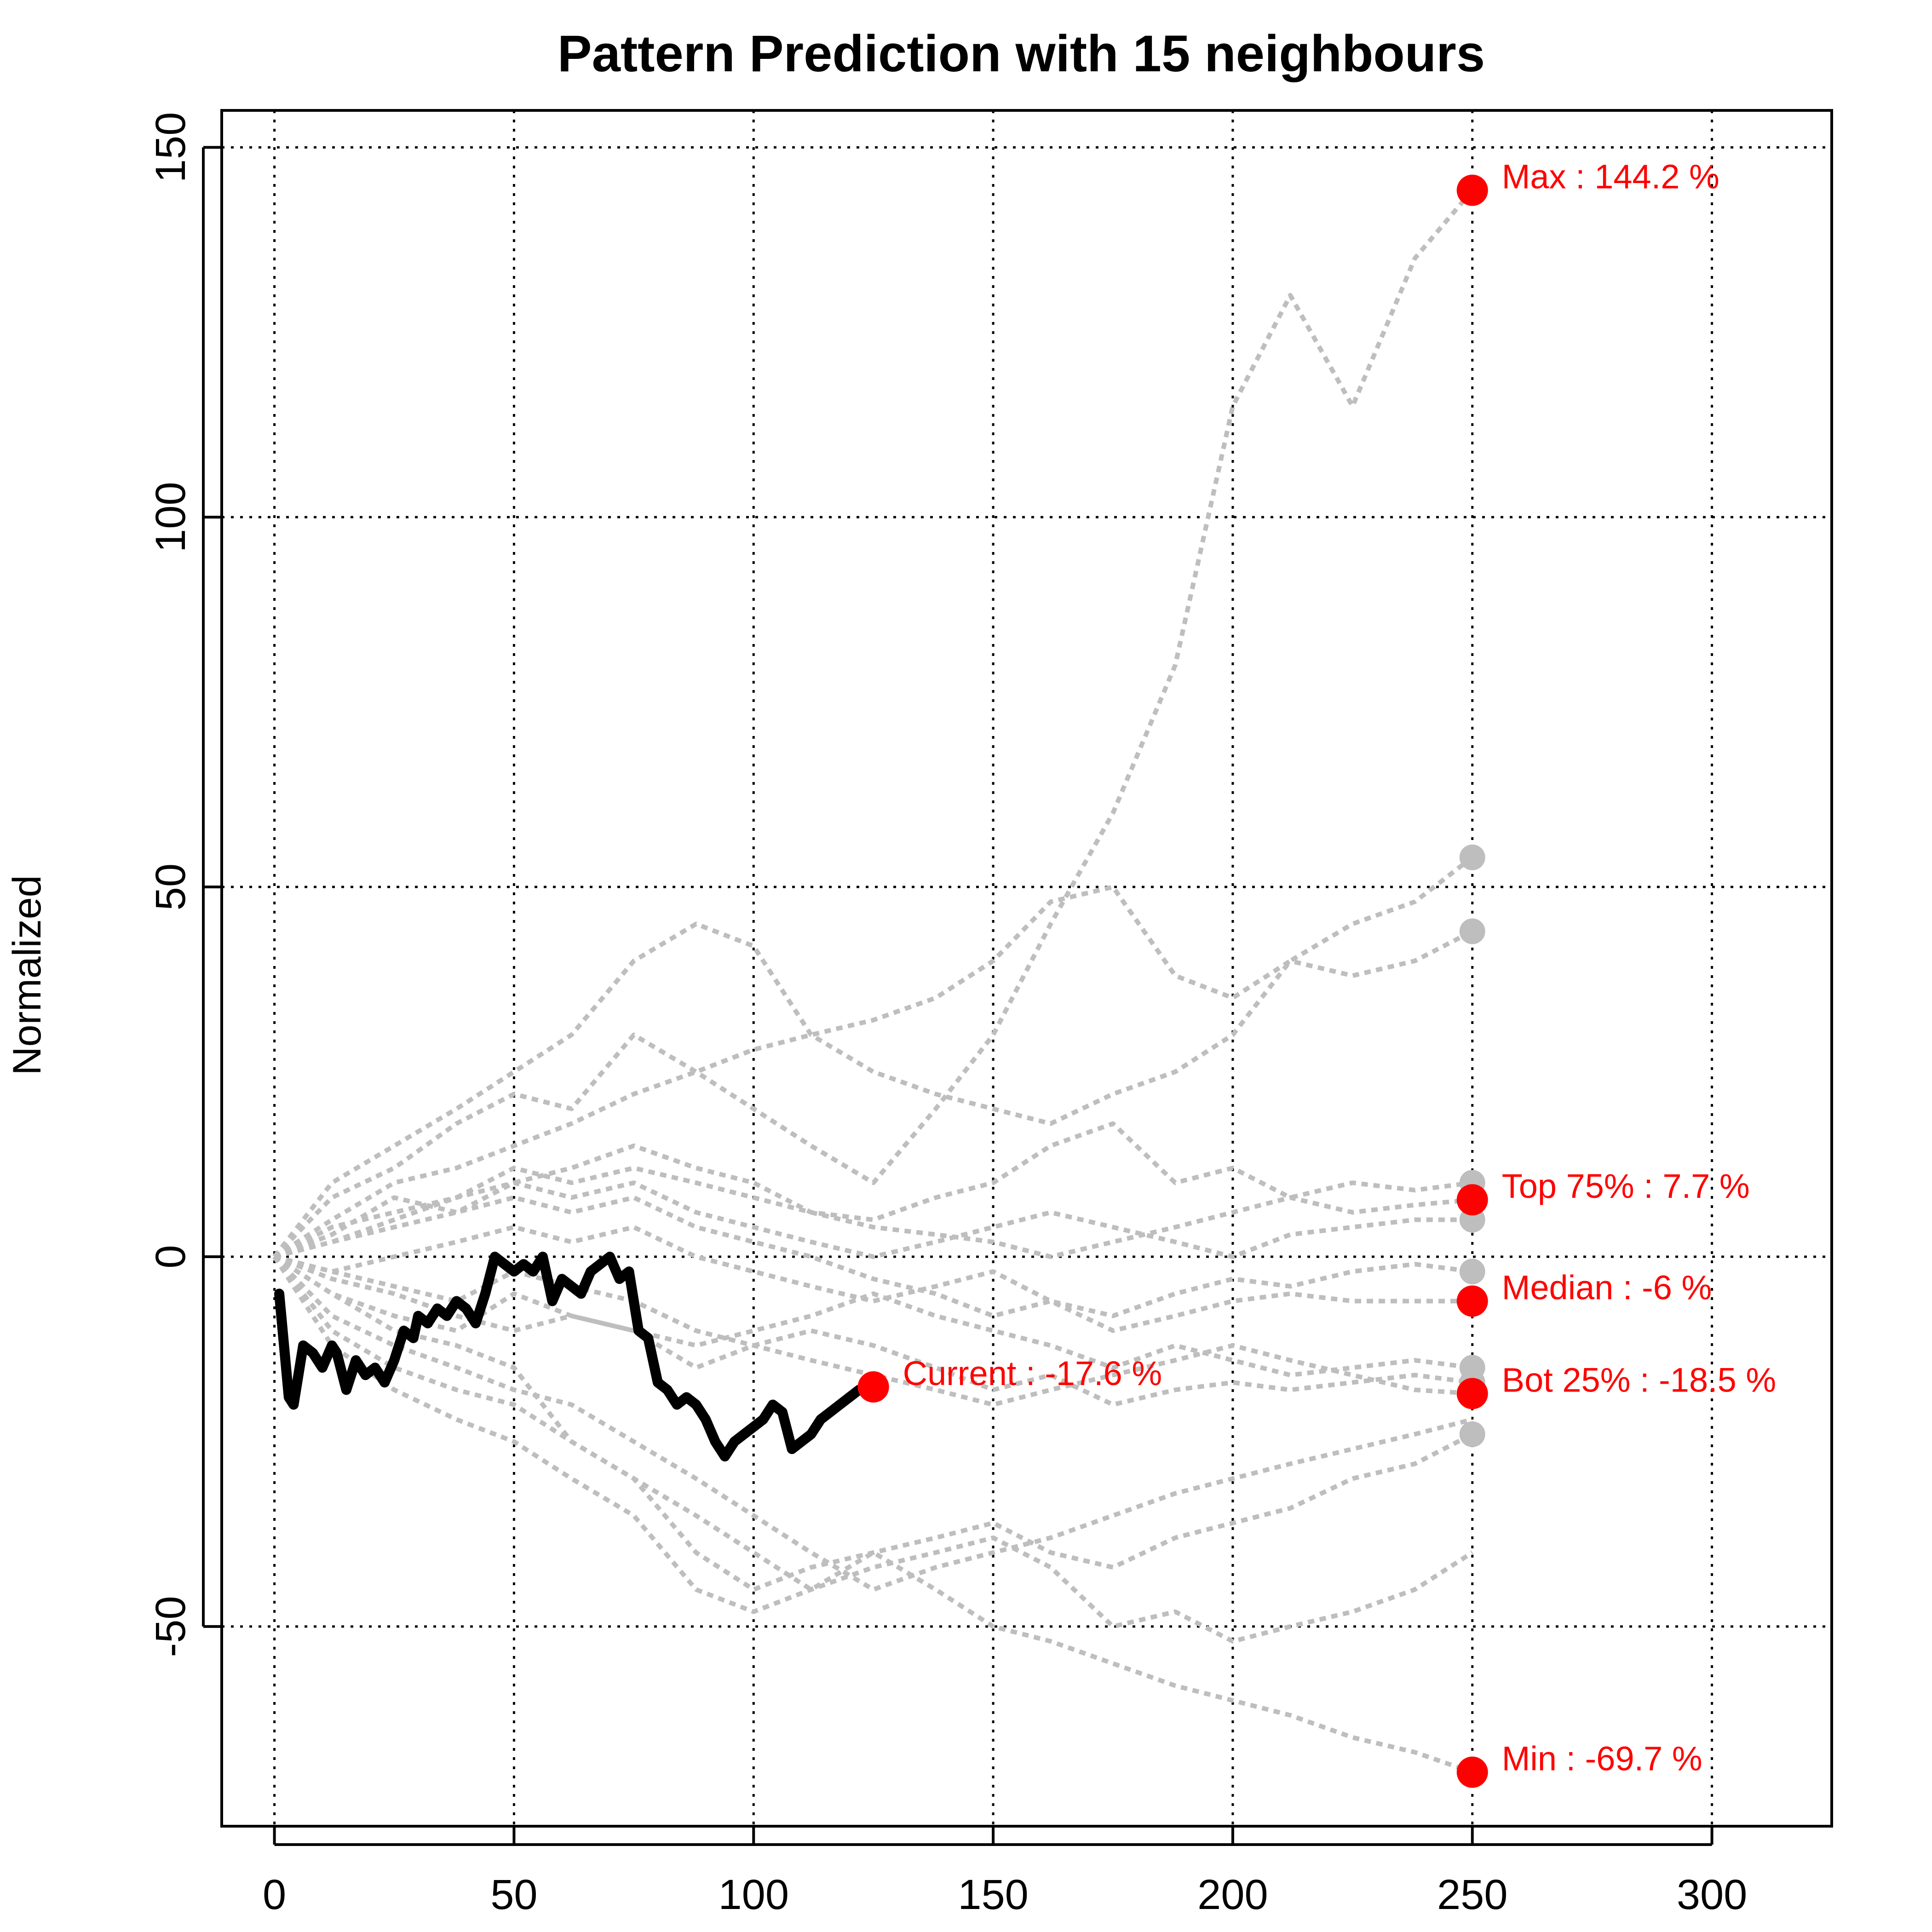 The height and width of the screenshot is (1932, 1932). Describe the element at coordinates (170, 886) in the screenshot. I see `y-tick-label-50: 50` at that location.